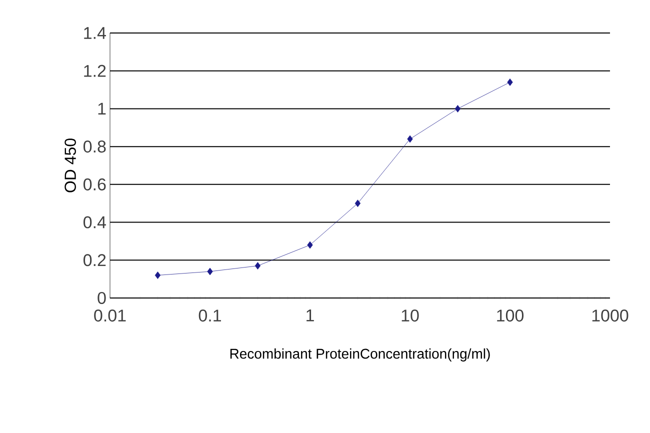 This screenshot has width=650, height=433. Describe the element at coordinates (209, 316) in the screenshot. I see `x-tick-label: 0.1` at that location.